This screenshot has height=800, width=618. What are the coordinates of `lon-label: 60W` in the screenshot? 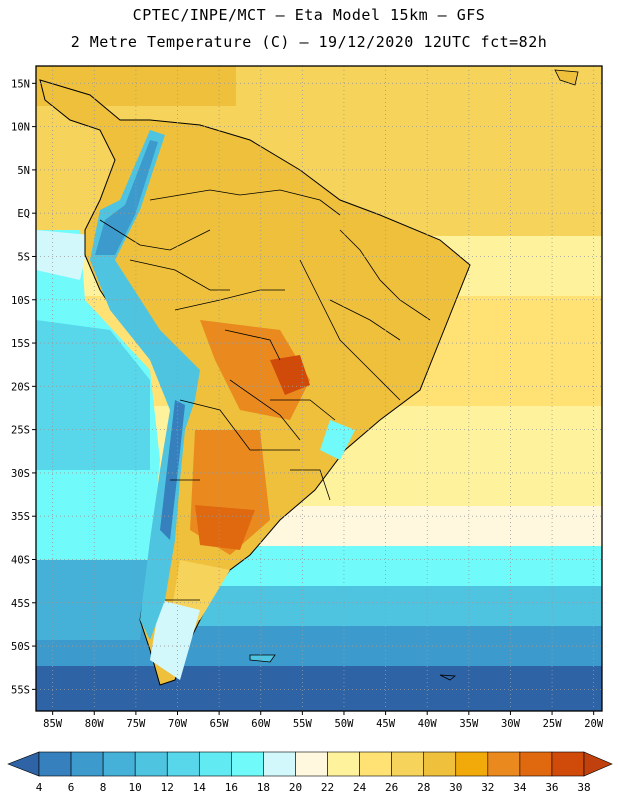 It's located at (261, 724).